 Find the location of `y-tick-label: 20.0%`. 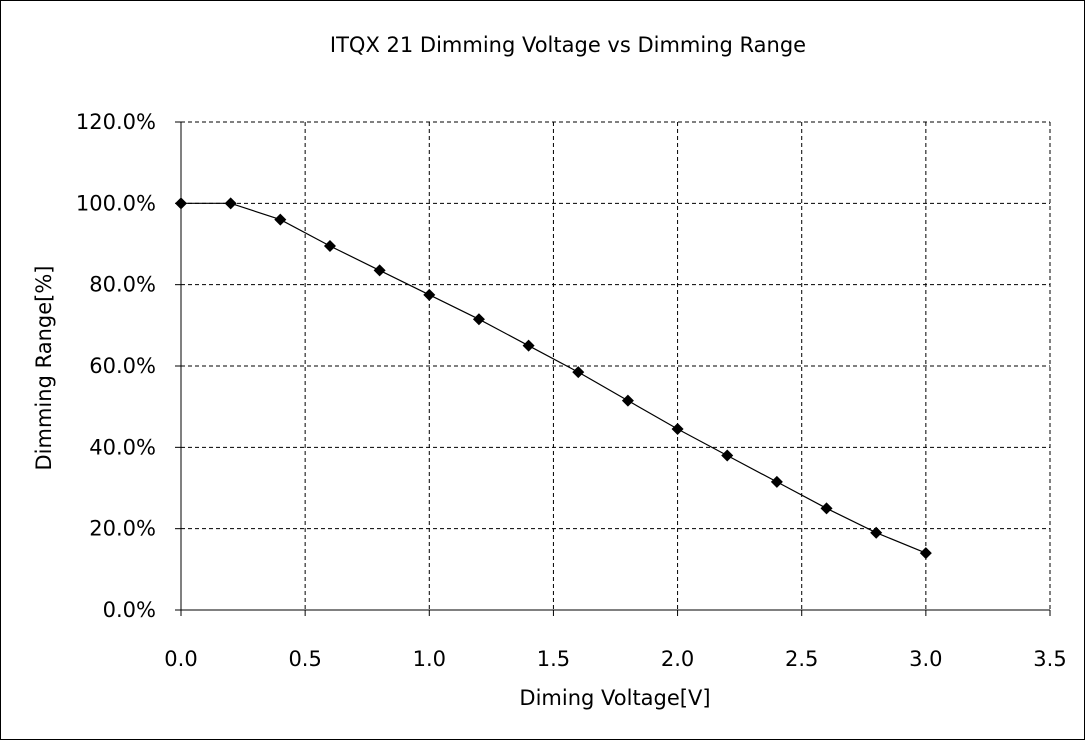

y-tick-label: 20.0% is located at coordinates (122, 529).